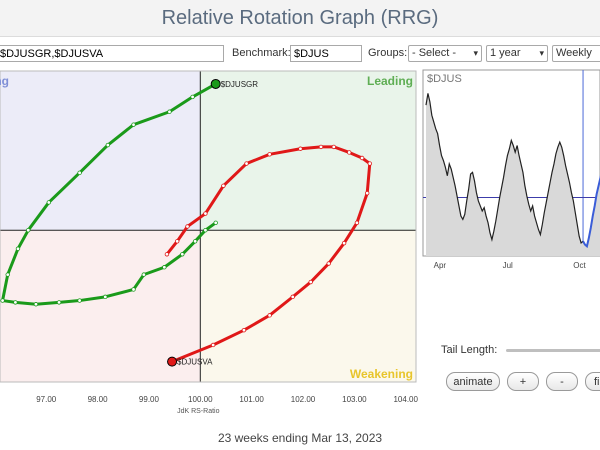  What do you see at coordinates (390, 81) in the screenshot?
I see `quadrant-label-leading: Leading` at bounding box center [390, 81].